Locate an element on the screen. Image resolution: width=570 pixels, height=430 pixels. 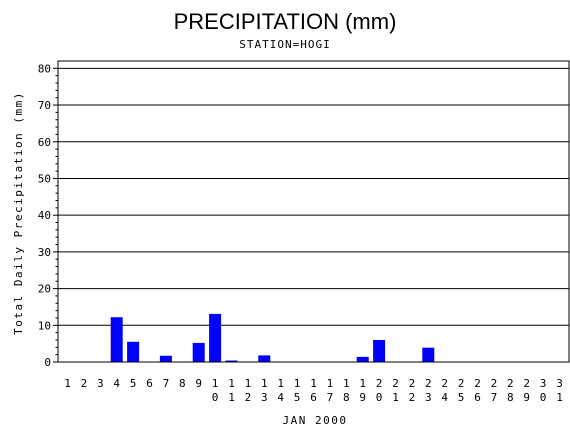
y-tick-label: 20 is located at coordinates (44, 289).